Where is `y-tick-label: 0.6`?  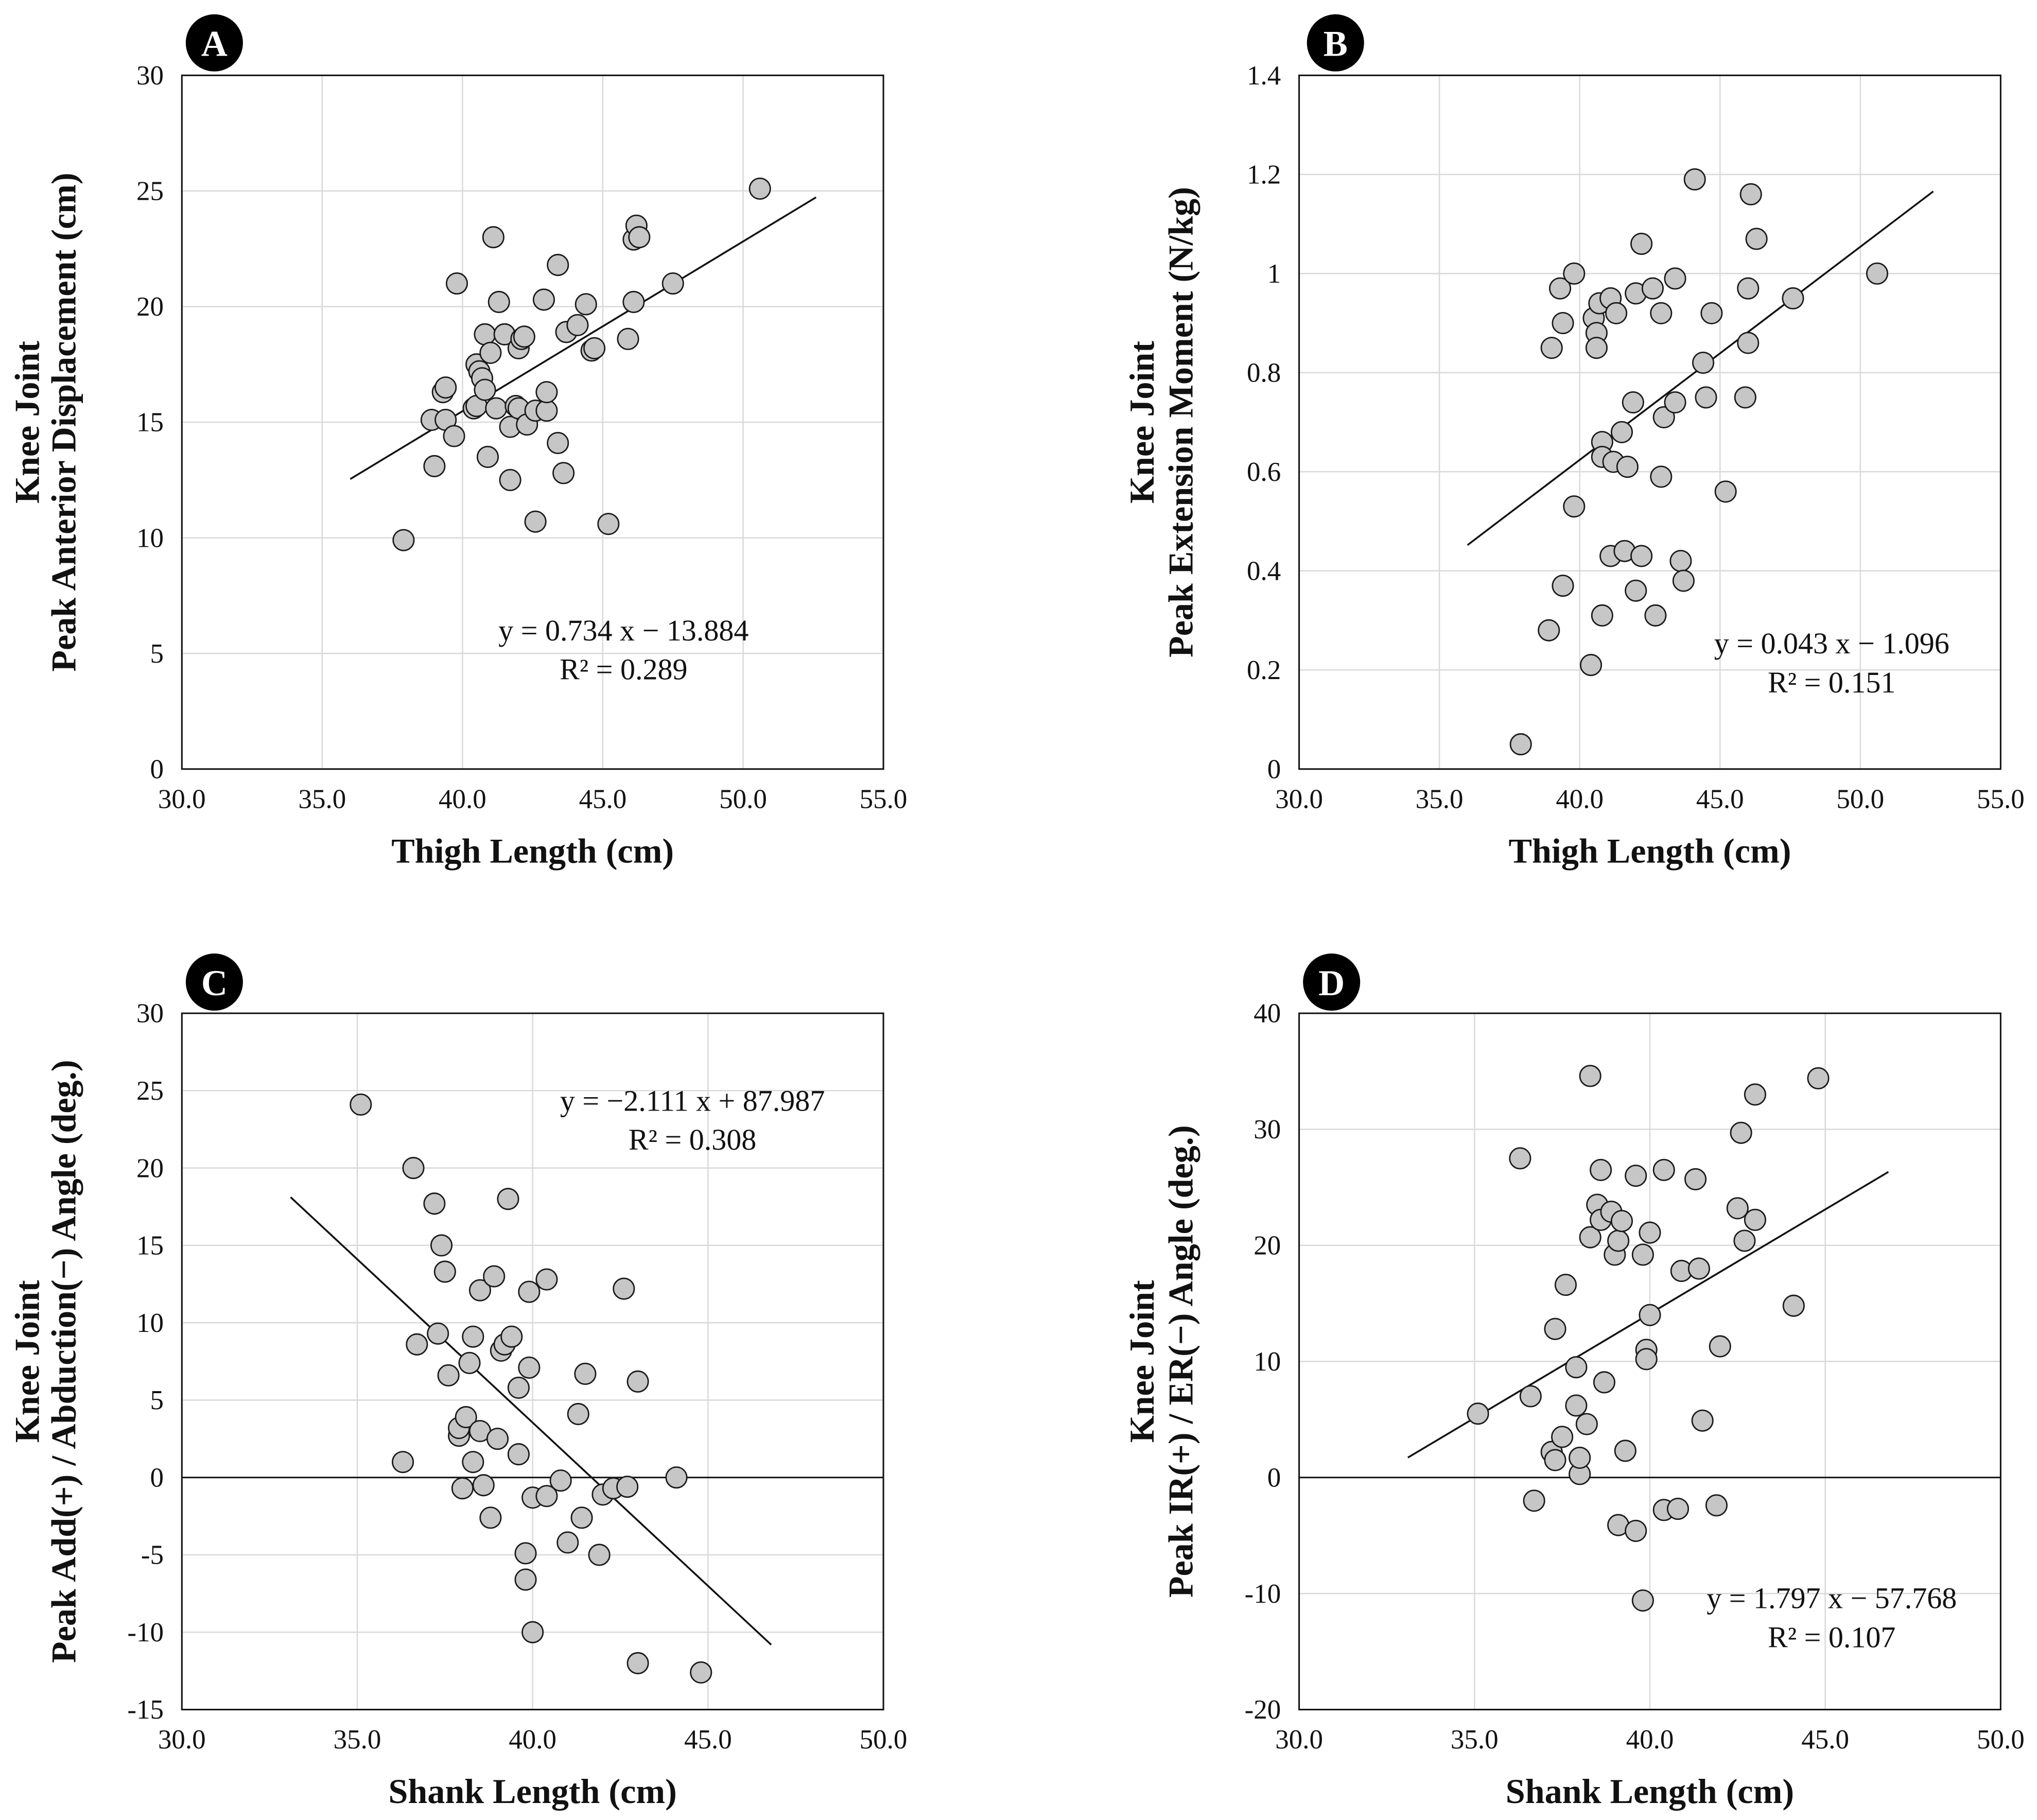
y-tick-label: 0.6 is located at coordinates (1264, 472).